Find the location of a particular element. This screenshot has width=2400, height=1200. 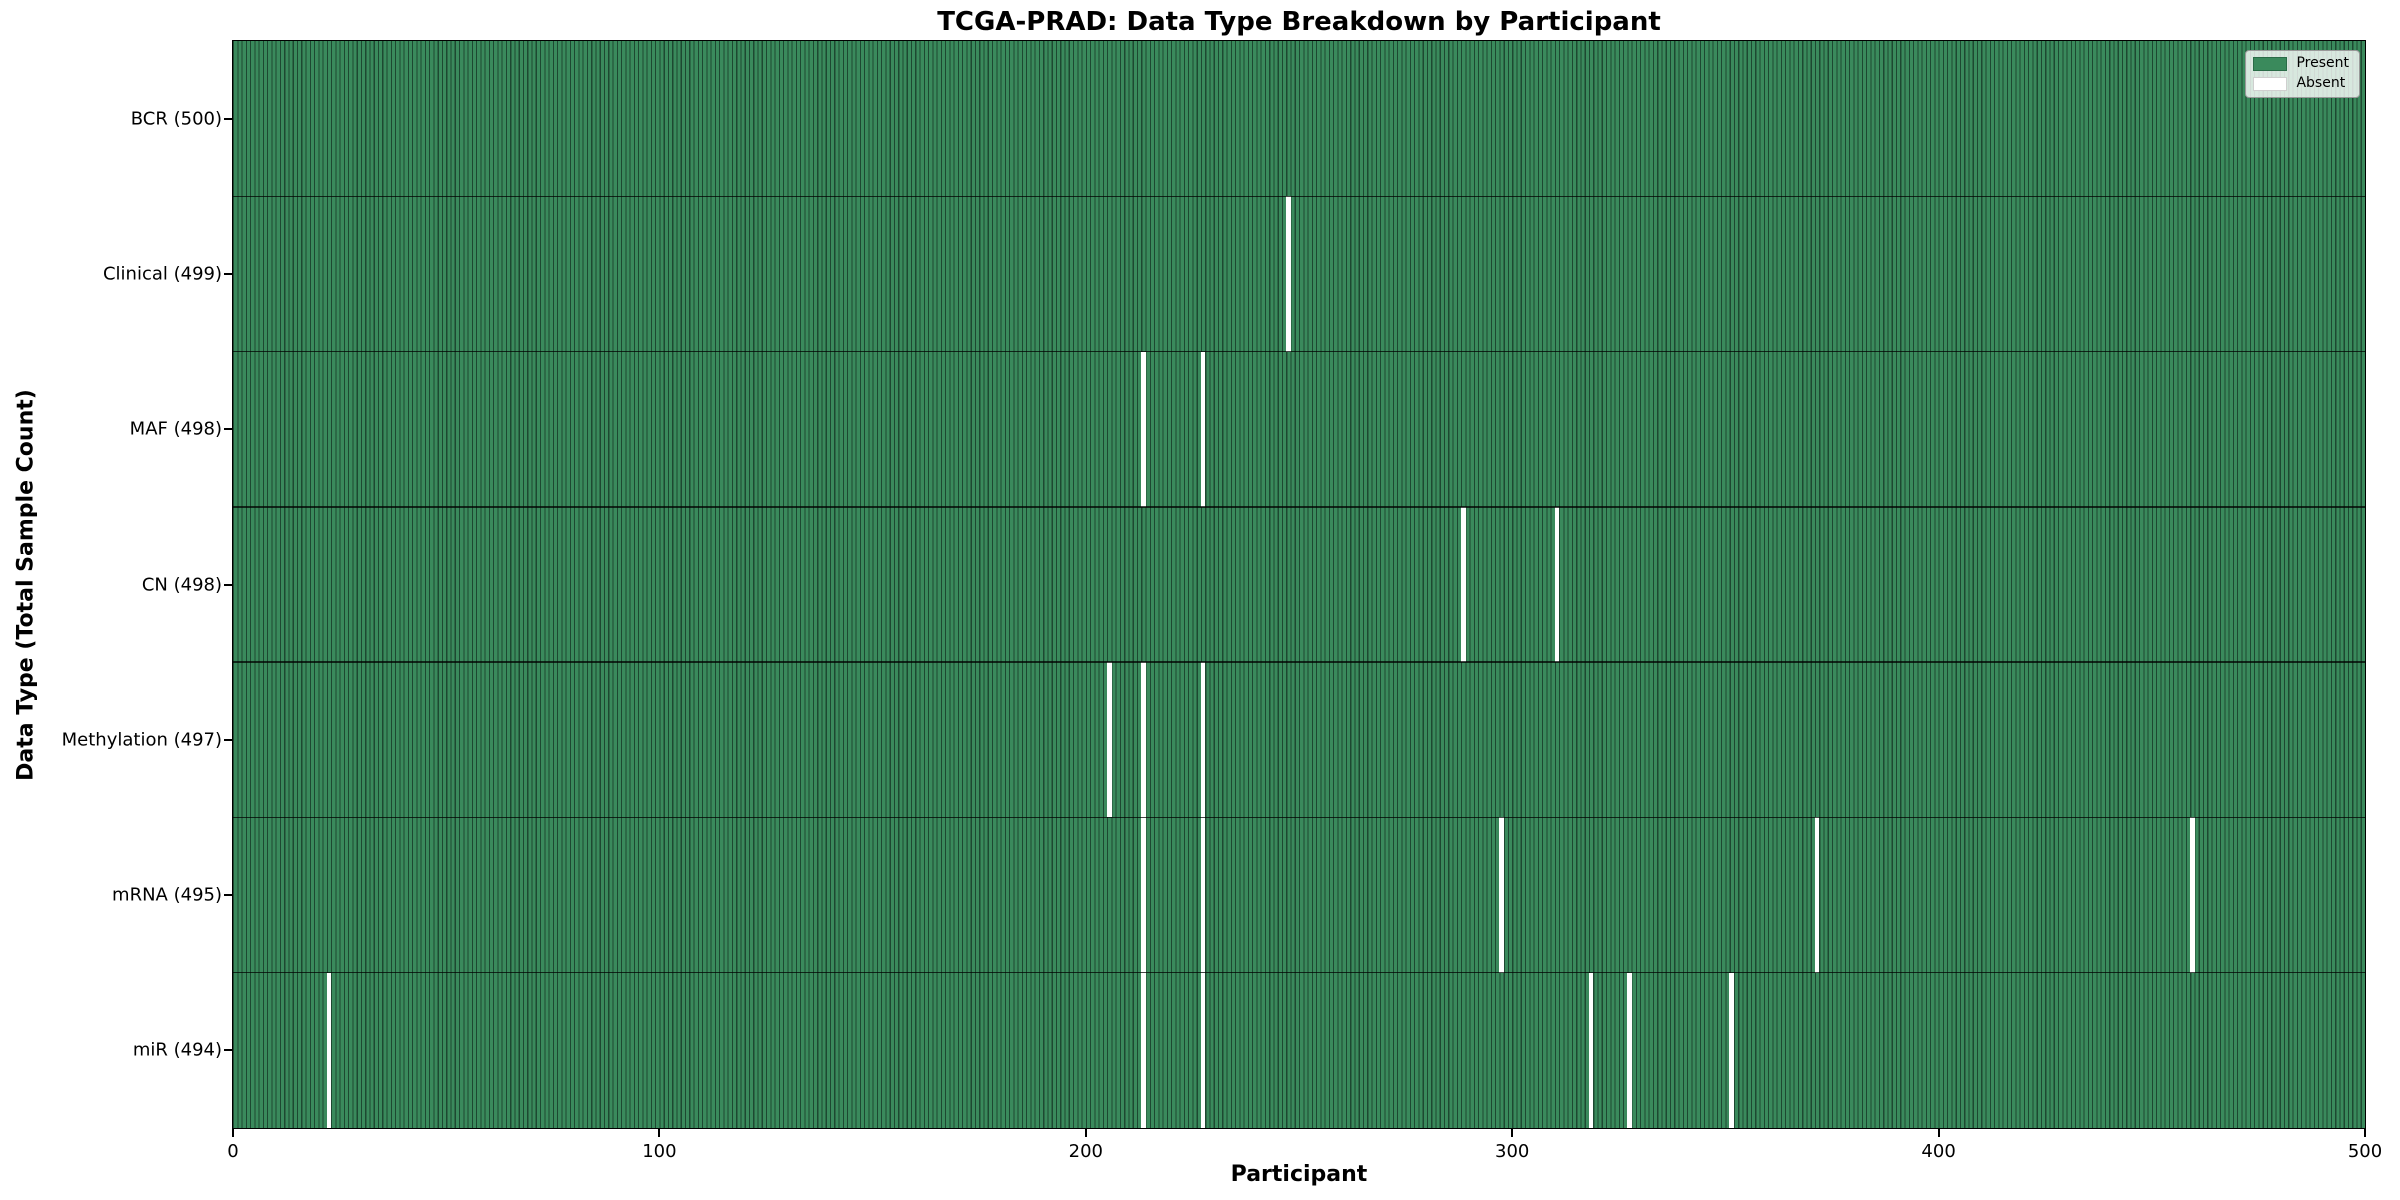

legend-item-absent: Absent is located at coordinates (2301, 83).